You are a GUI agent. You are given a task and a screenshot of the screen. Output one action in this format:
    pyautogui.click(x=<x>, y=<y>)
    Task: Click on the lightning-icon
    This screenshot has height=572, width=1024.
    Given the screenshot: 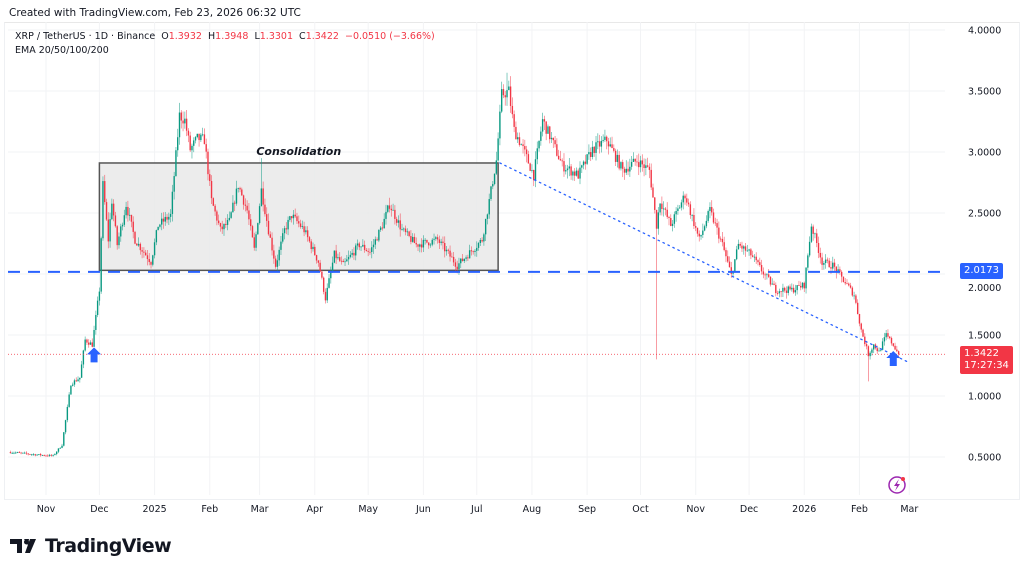 What is the action you would take?
    pyautogui.click(x=897, y=485)
    